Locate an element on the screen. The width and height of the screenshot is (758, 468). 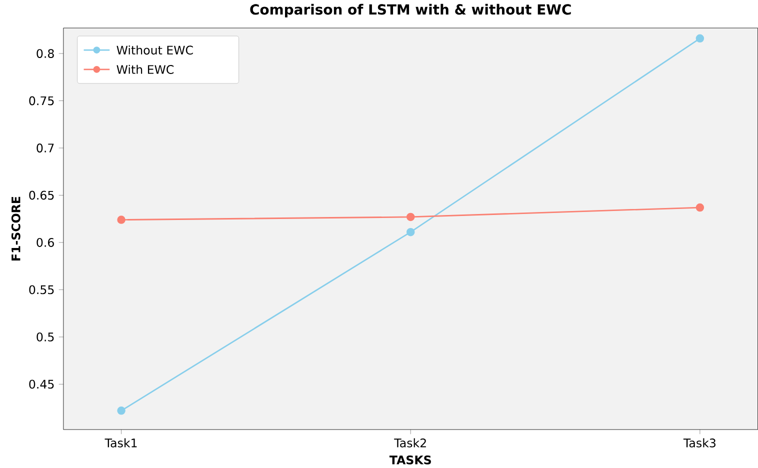
x-tick-label: Task1 is located at coordinates (120, 443).